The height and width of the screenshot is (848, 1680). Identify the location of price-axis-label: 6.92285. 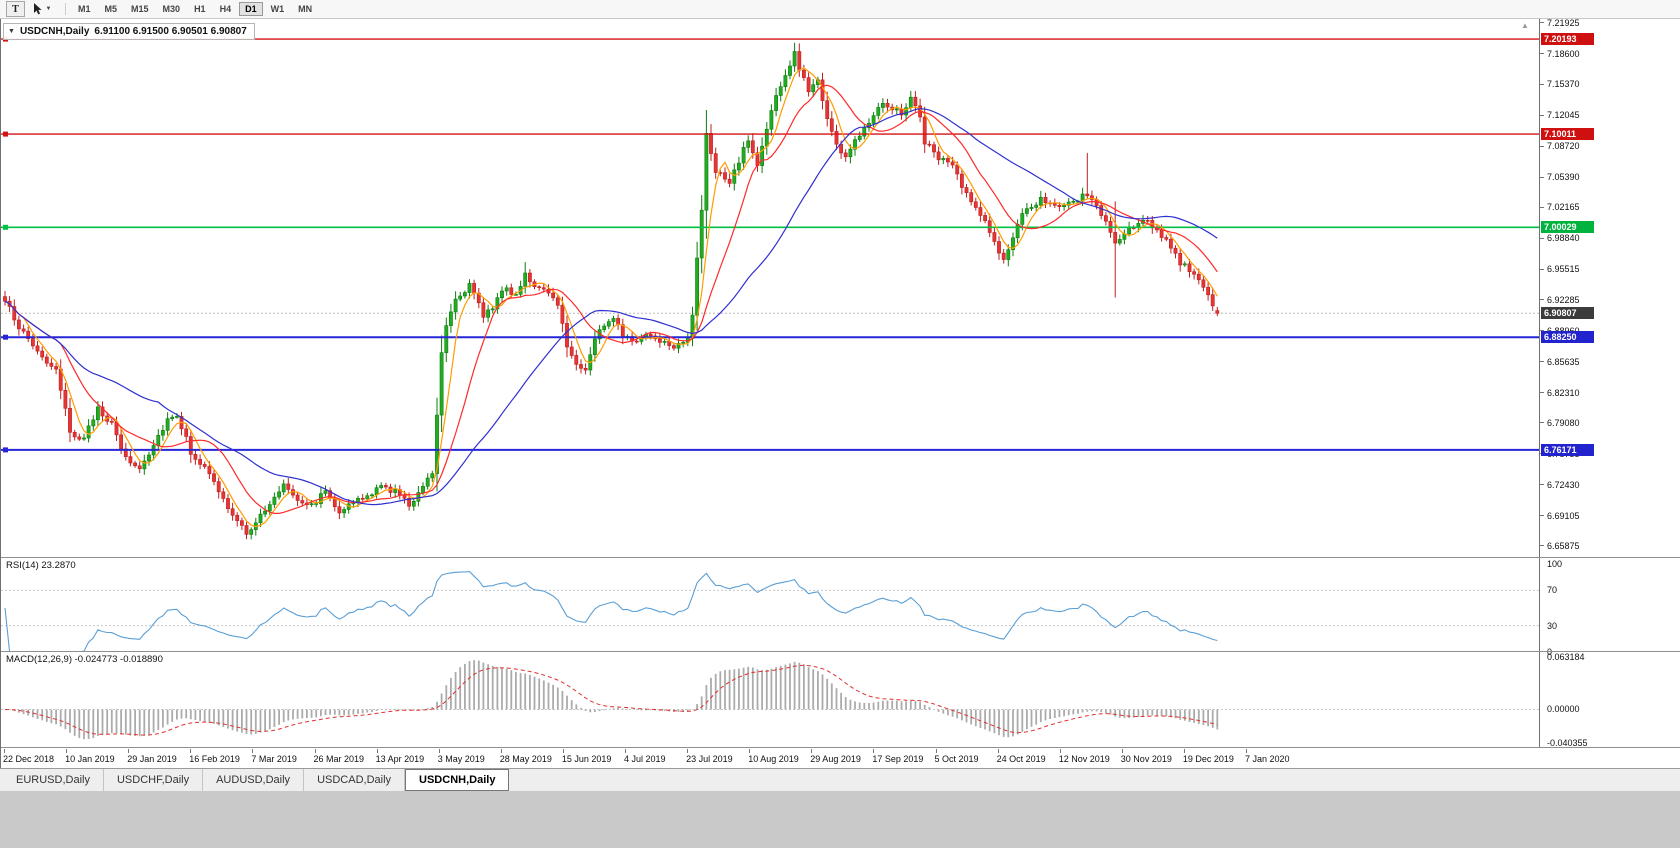
(1563, 299).